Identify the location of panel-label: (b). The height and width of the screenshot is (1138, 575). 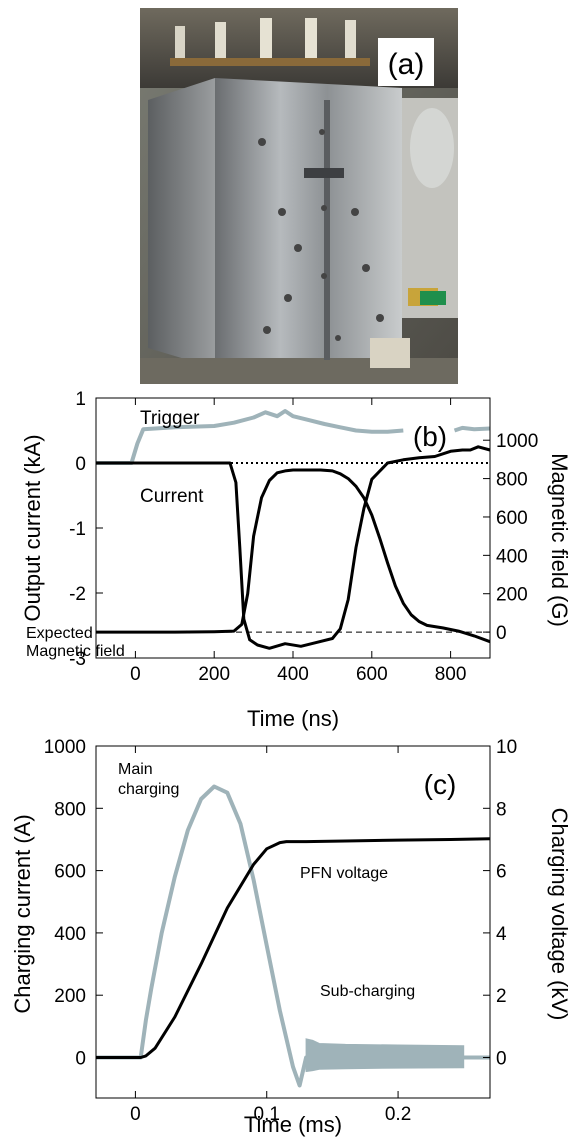
(430, 436).